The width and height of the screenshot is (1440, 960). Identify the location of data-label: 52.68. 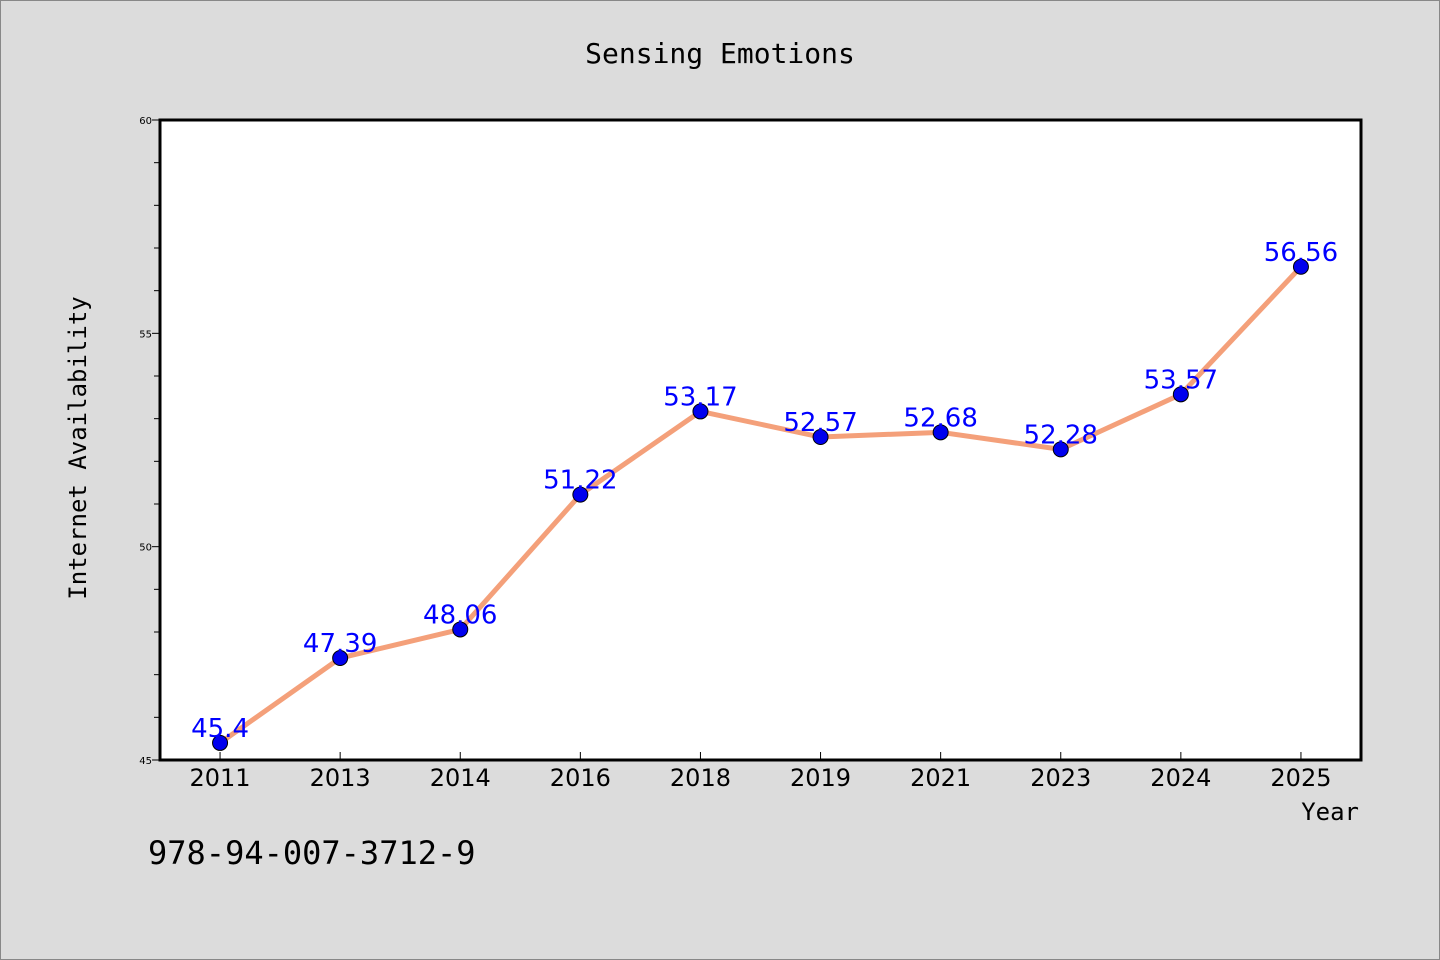
(940, 418).